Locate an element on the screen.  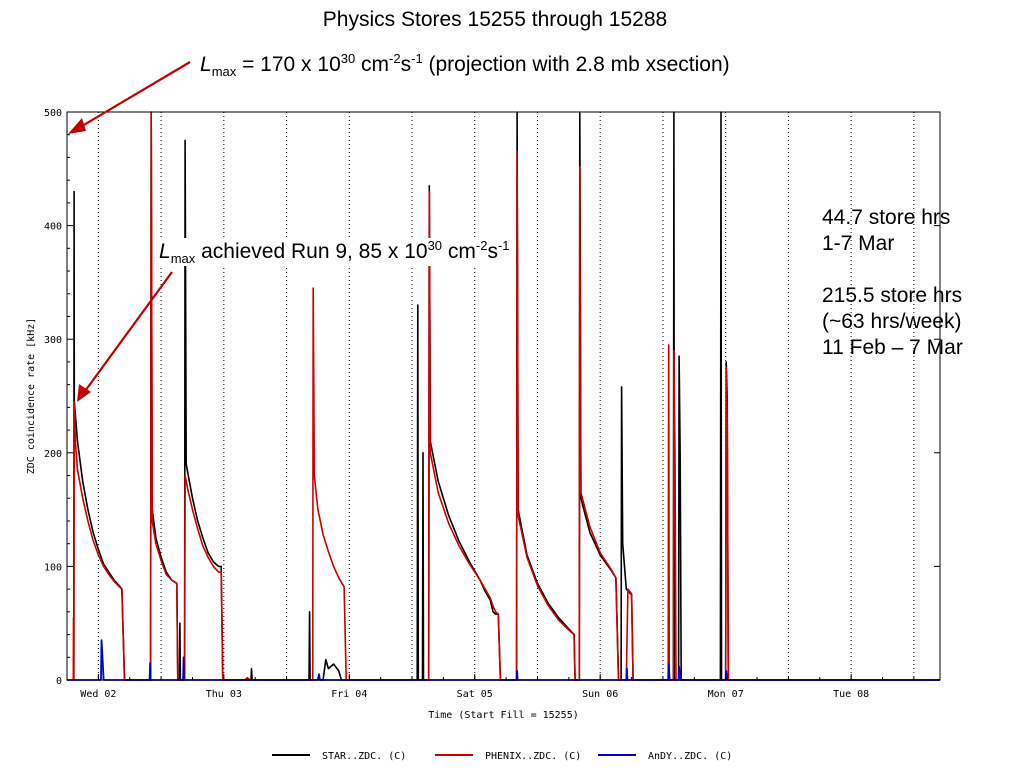
lmax-achieved-exp3: -1 is located at coordinates (503, 245).